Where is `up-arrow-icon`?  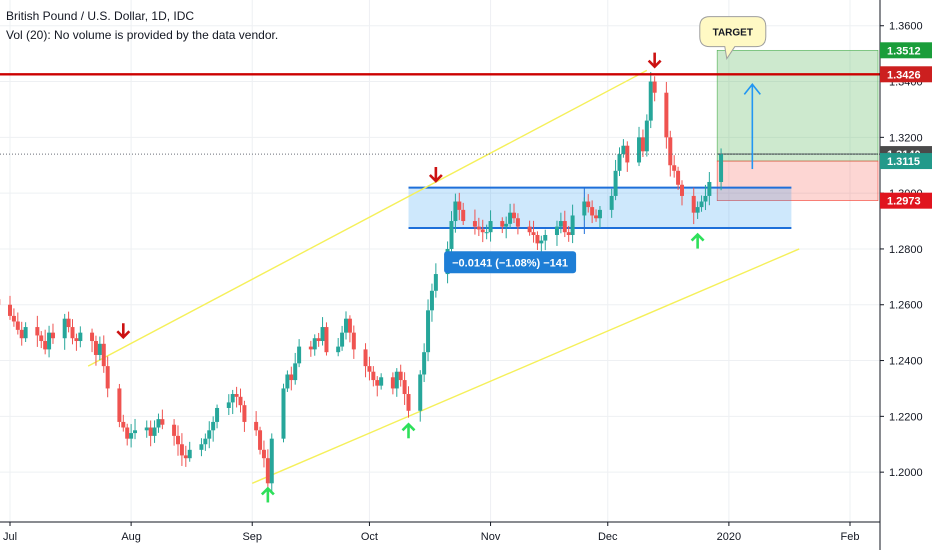 up-arrow-icon is located at coordinates (697, 237).